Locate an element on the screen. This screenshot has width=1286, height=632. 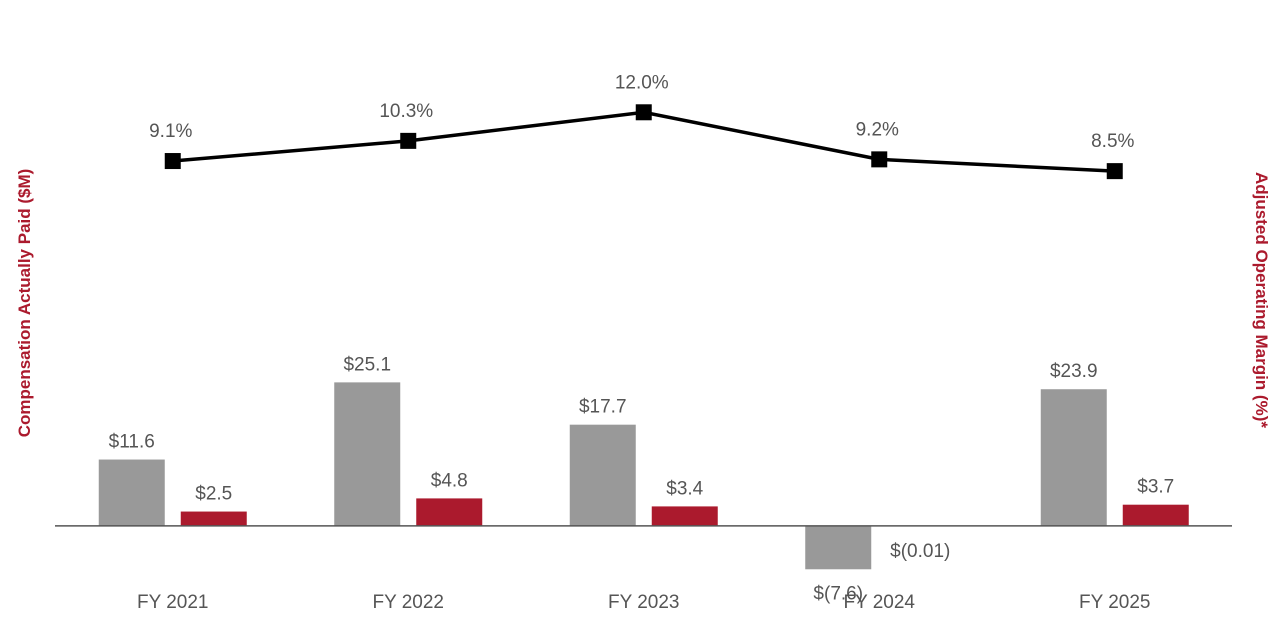
x-tick-label-4: FY 2025 is located at coordinates (1114, 602).